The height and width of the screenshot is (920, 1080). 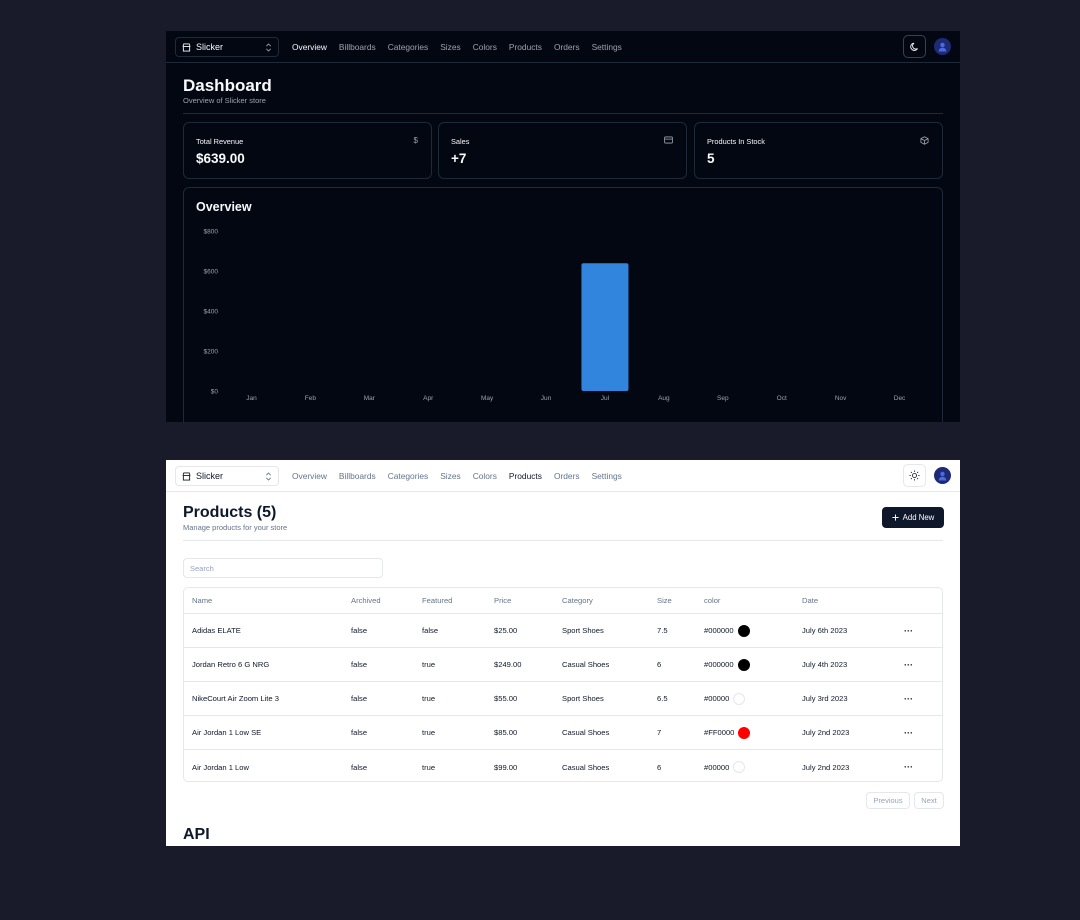 What do you see at coordinates (605, 327) in the screenshot?
I see `bar-jul` at bounding box center [605, 327].